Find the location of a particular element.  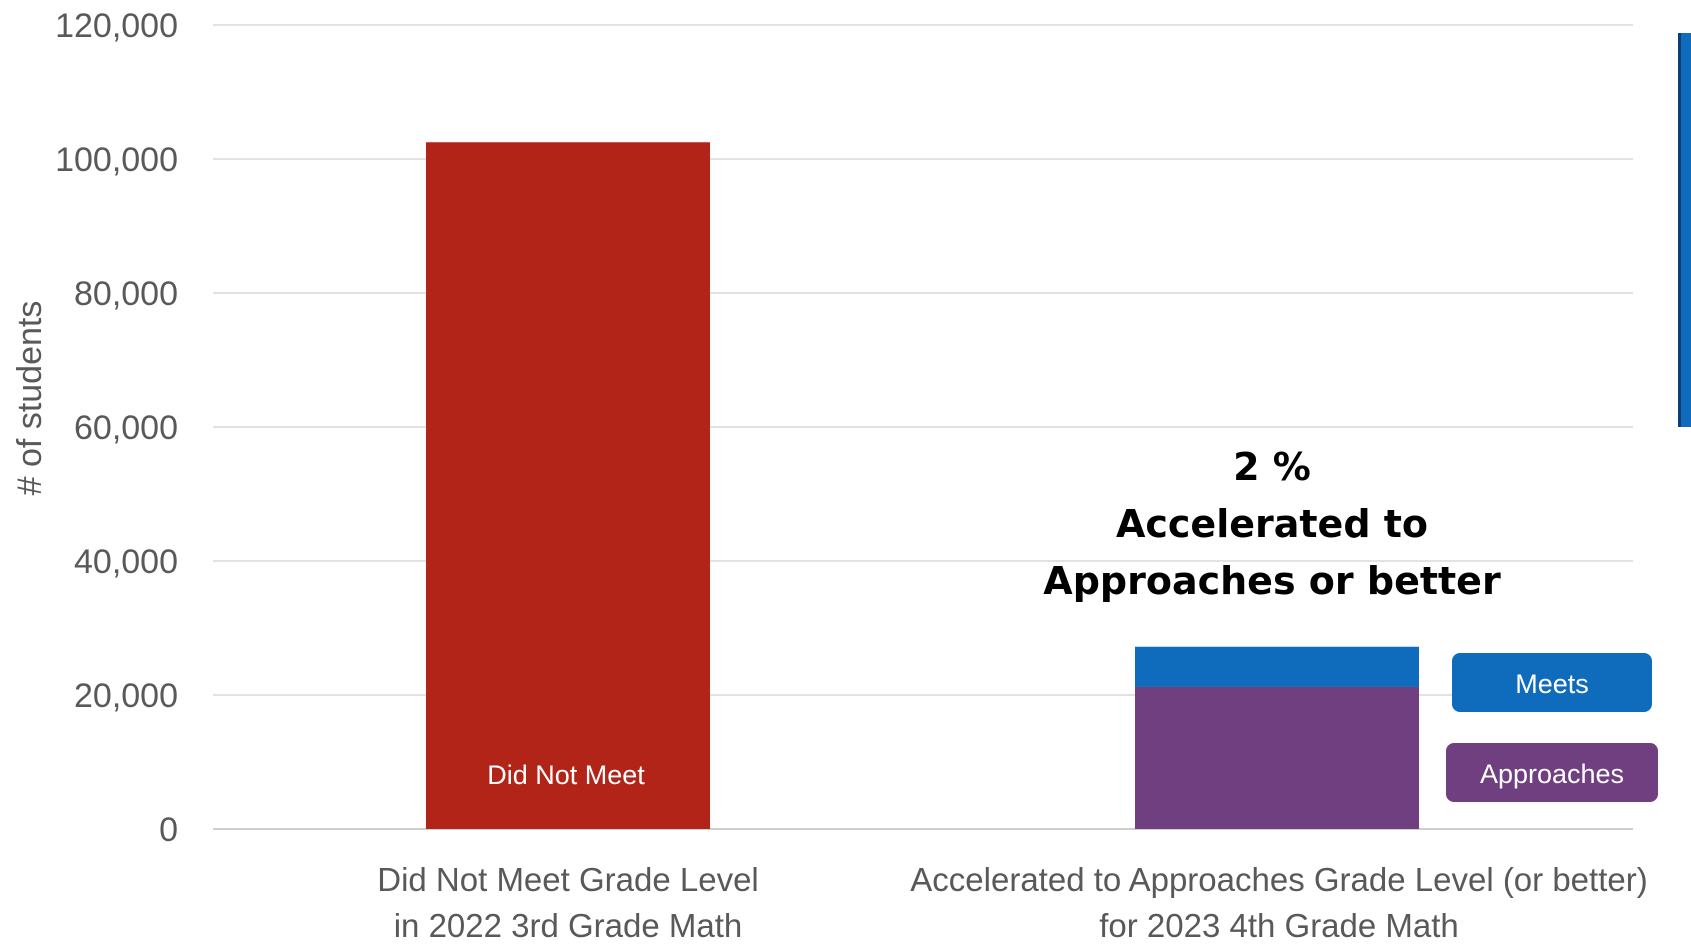

annotation-line-accelerated: Accelerated to is located at coordinates (1272, 524).